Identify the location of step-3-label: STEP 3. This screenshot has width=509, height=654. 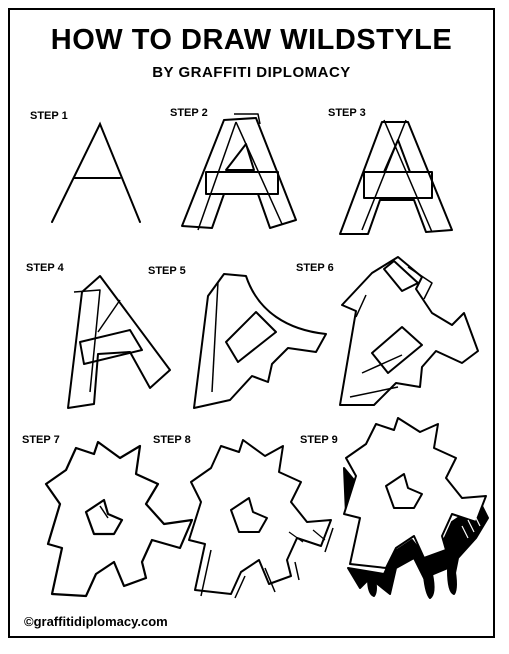
(347, 113).